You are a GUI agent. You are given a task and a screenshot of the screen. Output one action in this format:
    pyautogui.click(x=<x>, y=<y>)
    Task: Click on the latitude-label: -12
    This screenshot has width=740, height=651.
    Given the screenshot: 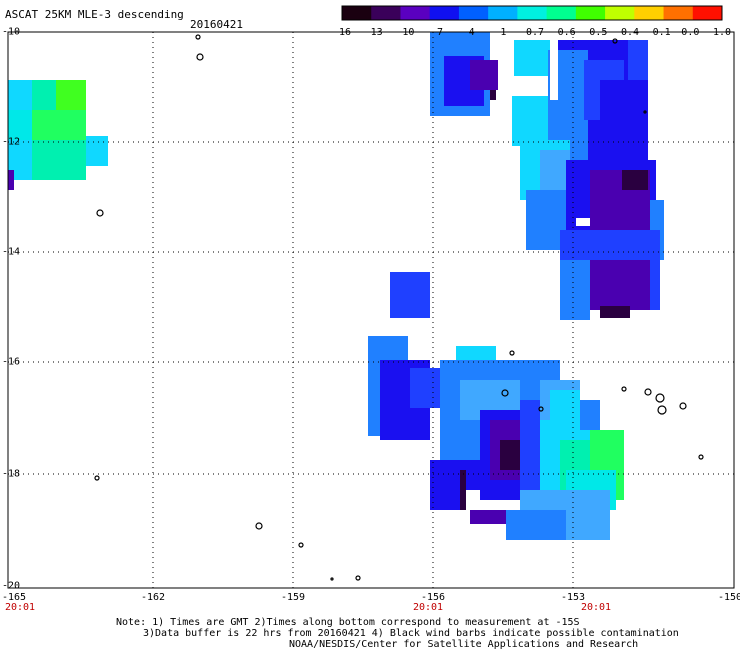 What is the action you would take?
    pyautogui.click(x=11, y=142)
    